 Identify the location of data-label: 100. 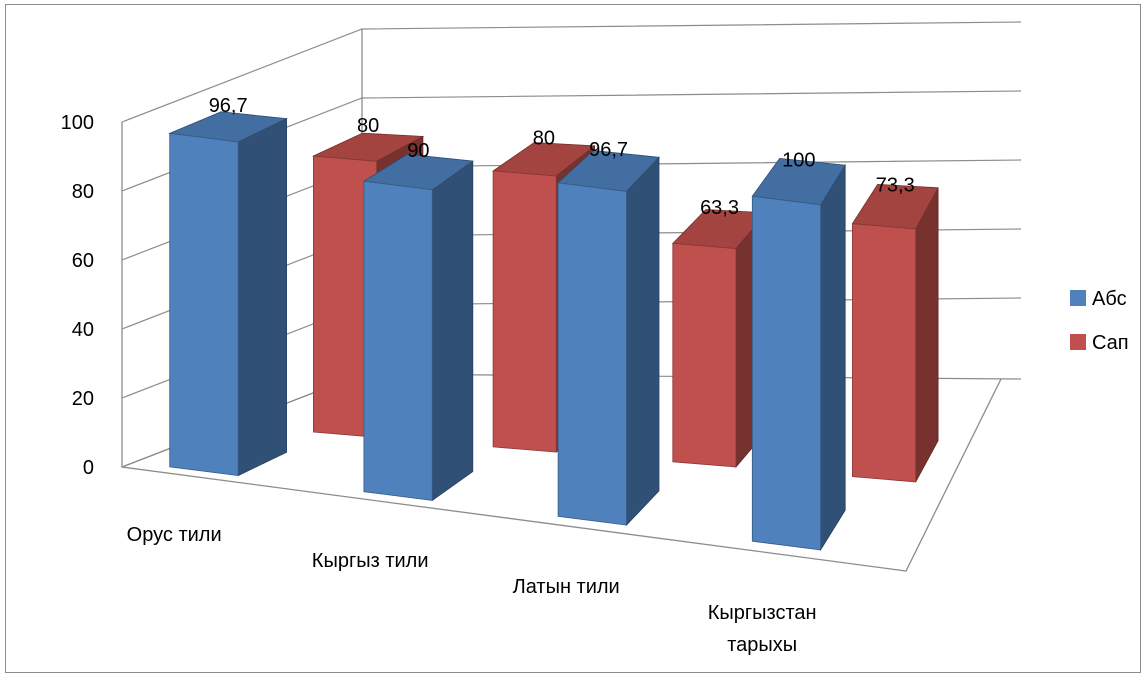
(798, 161).